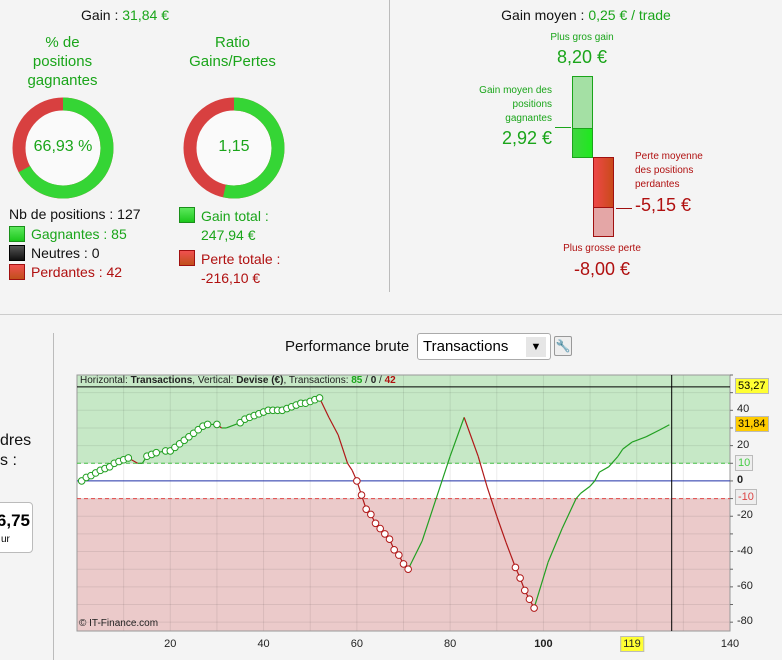 Image resolution: width=782 pixels, height=660 pixels. Describe the element at coordinates (263, 644) in the screenshot. I see `x-tick-label: 40` at that location.